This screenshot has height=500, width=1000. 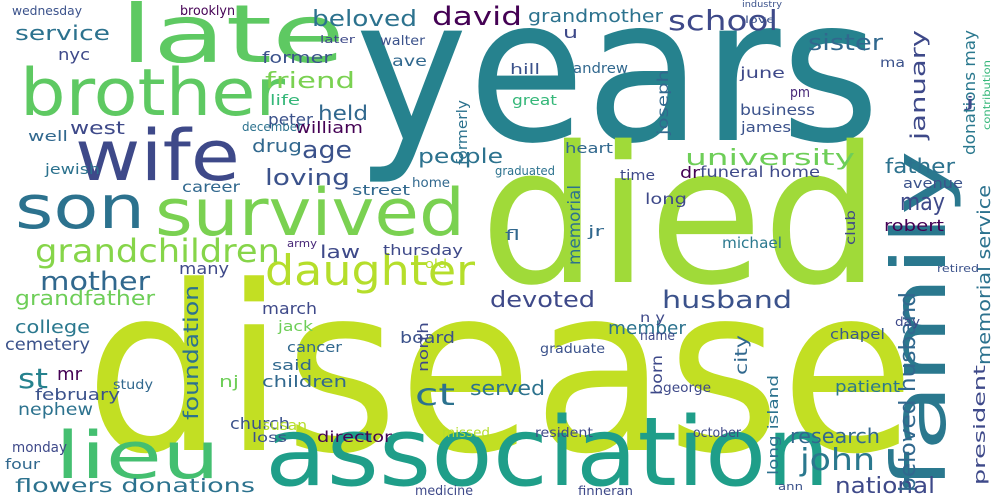 What do you see at coordinates (329, 127) in the screenshot?
I see `word: william` at bounding box center [329, 127].